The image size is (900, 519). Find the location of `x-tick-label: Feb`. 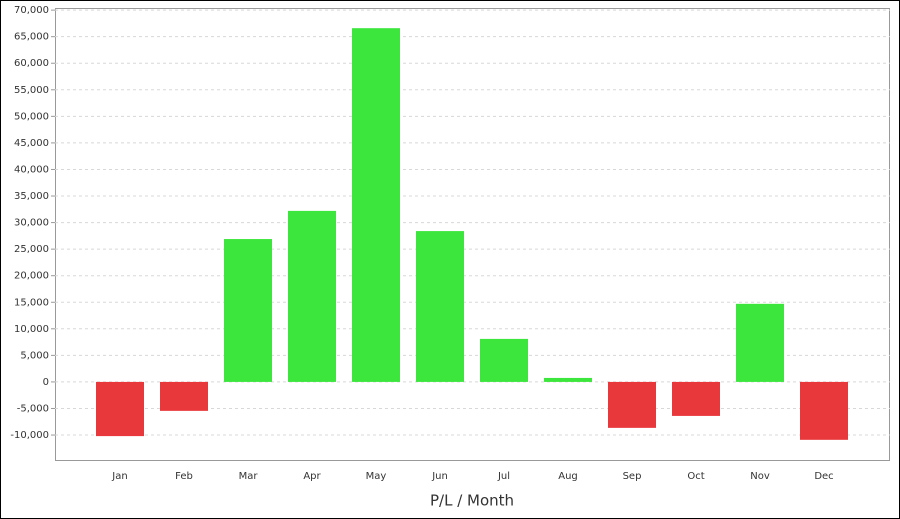

x-tick-label: Feb is located at coordinates (184, 476).